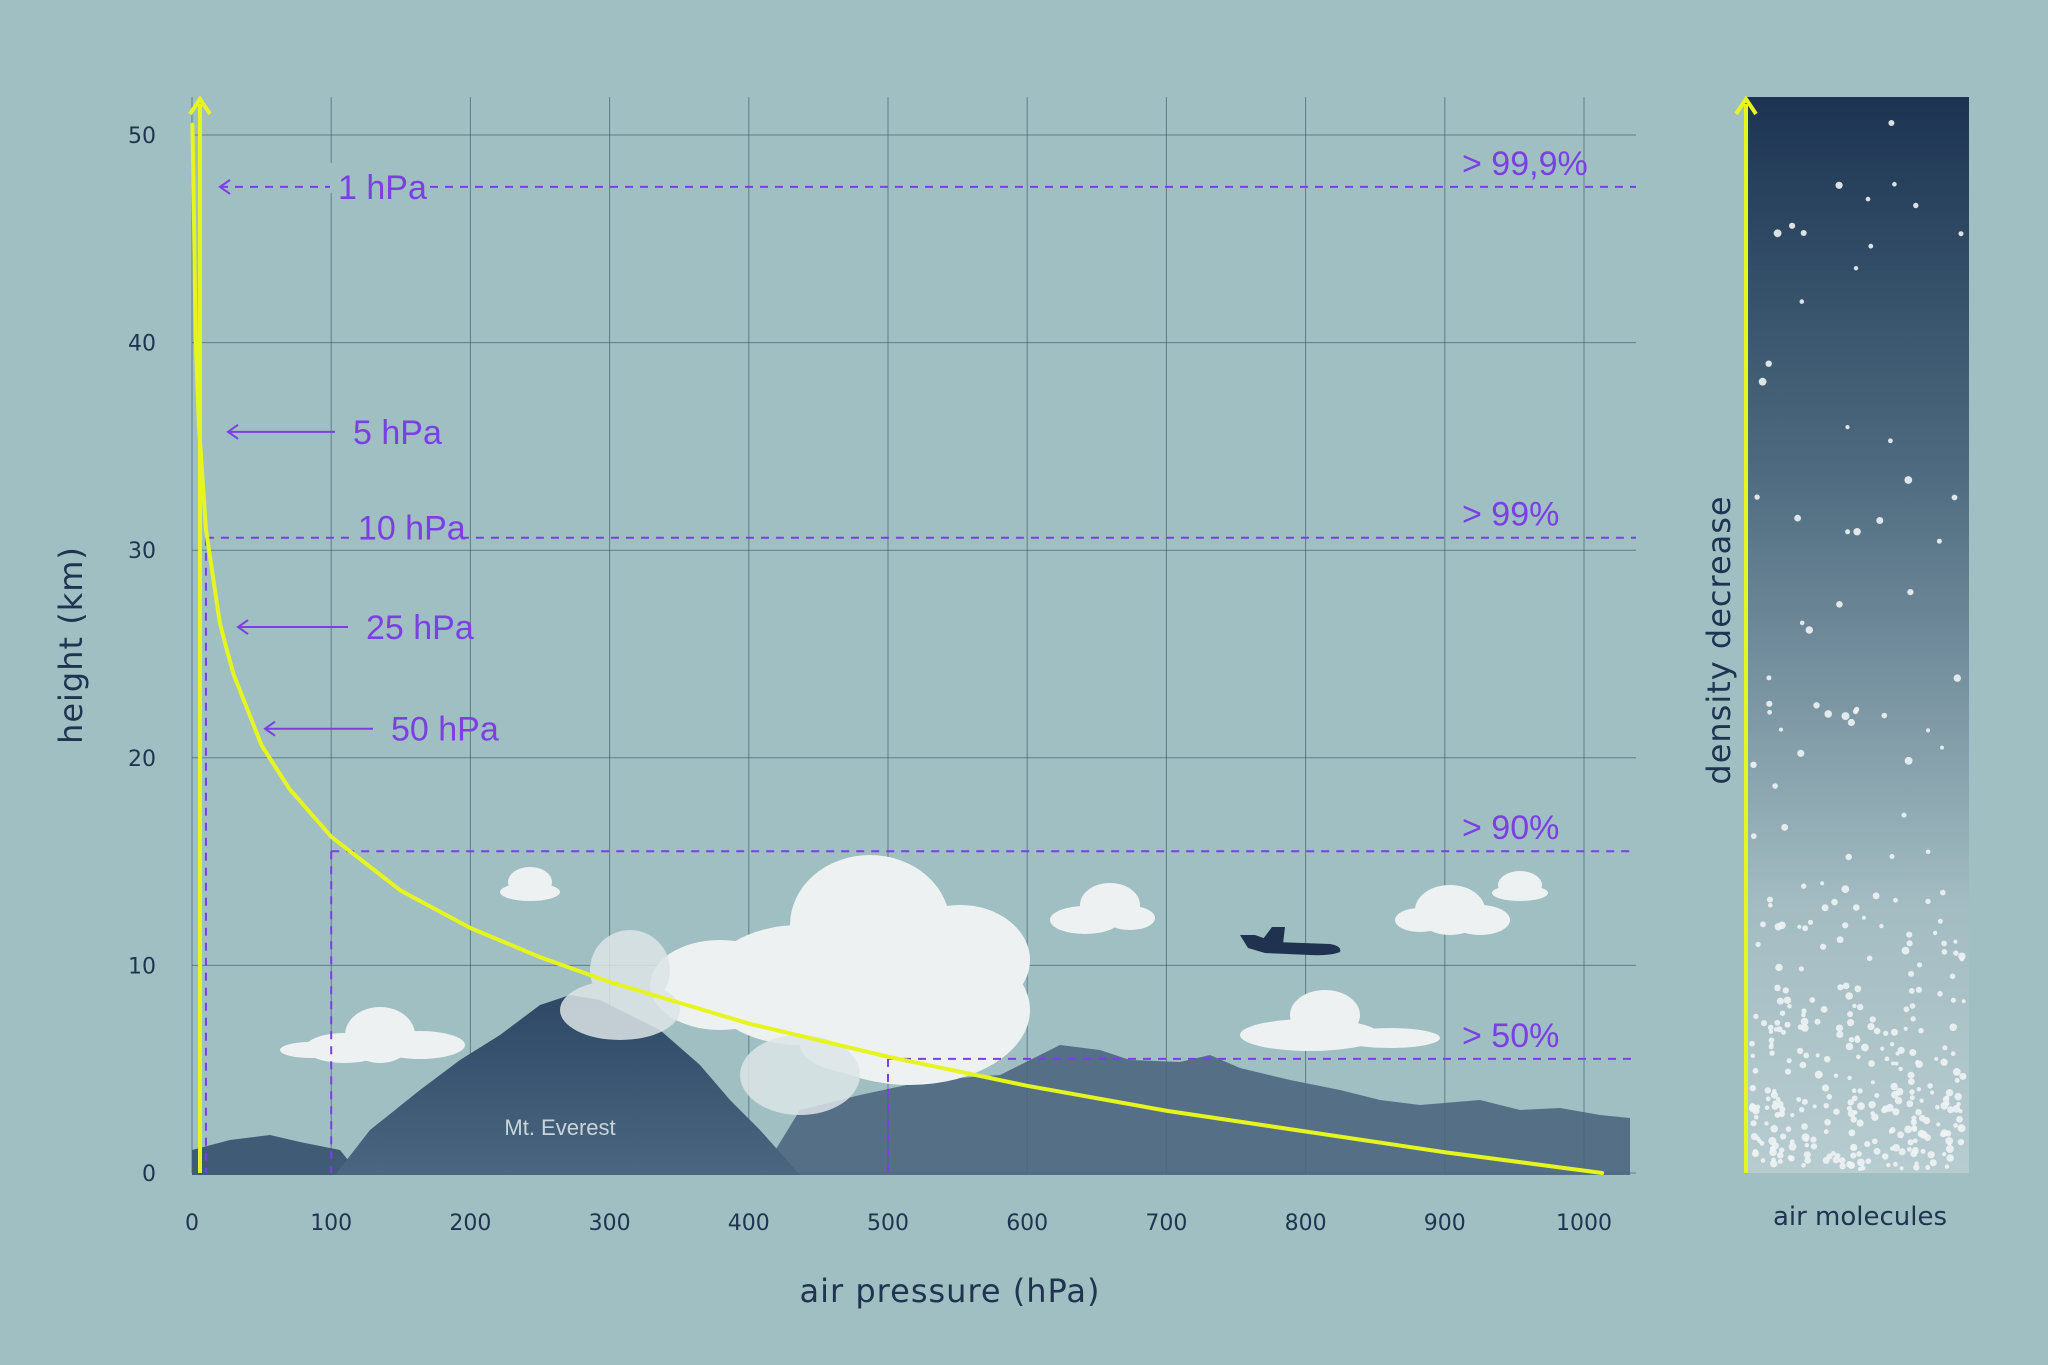 The width and height of the screenshot is (2048, 1365). What do you see at coordinates (888, 1223) in the screenshot?
I see `x-tick-label: 500` at bounding box center [888, 1223].